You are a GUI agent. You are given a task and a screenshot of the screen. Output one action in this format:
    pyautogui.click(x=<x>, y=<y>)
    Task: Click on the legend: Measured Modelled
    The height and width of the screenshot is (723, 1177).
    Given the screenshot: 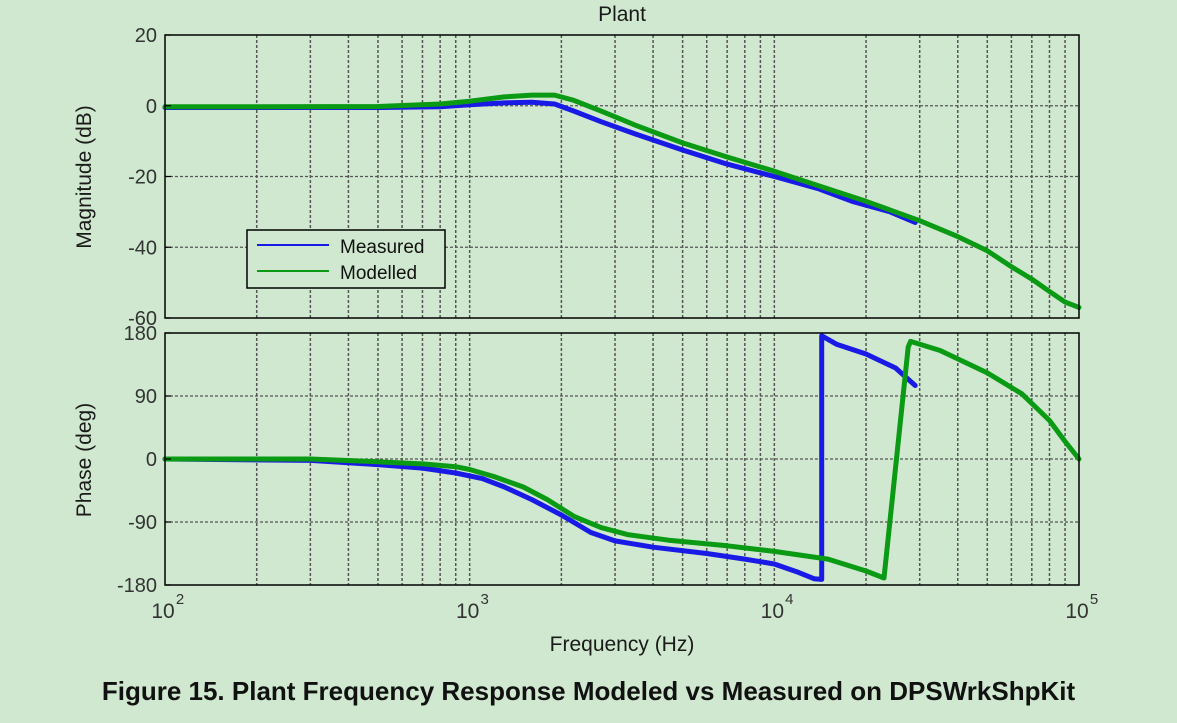 What is the action you would take?
    pyautogui.click(x=346, y=259)
    